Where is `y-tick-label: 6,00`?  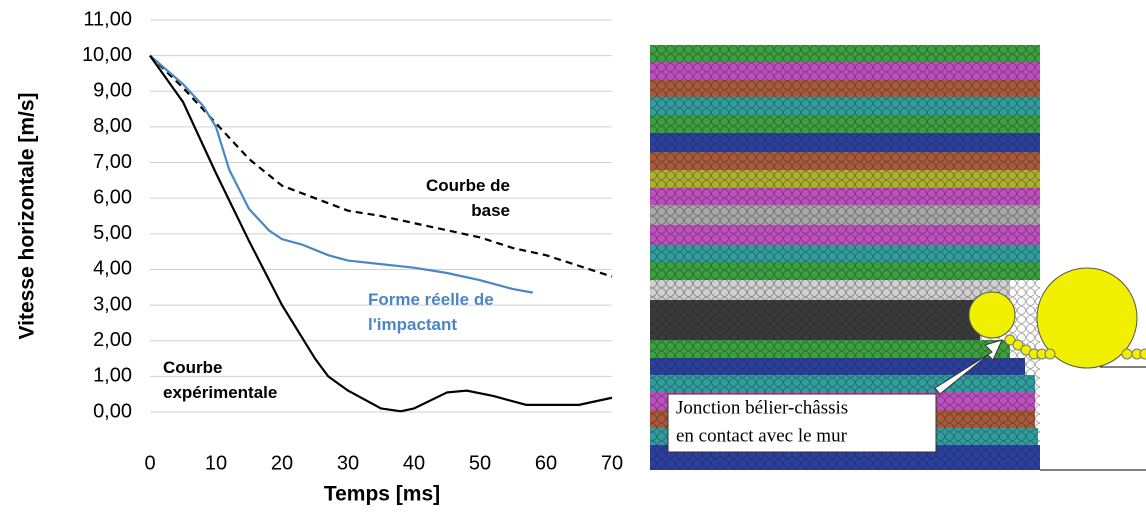 y-tick-label: 6,00 is located at coordinates (112, 197).